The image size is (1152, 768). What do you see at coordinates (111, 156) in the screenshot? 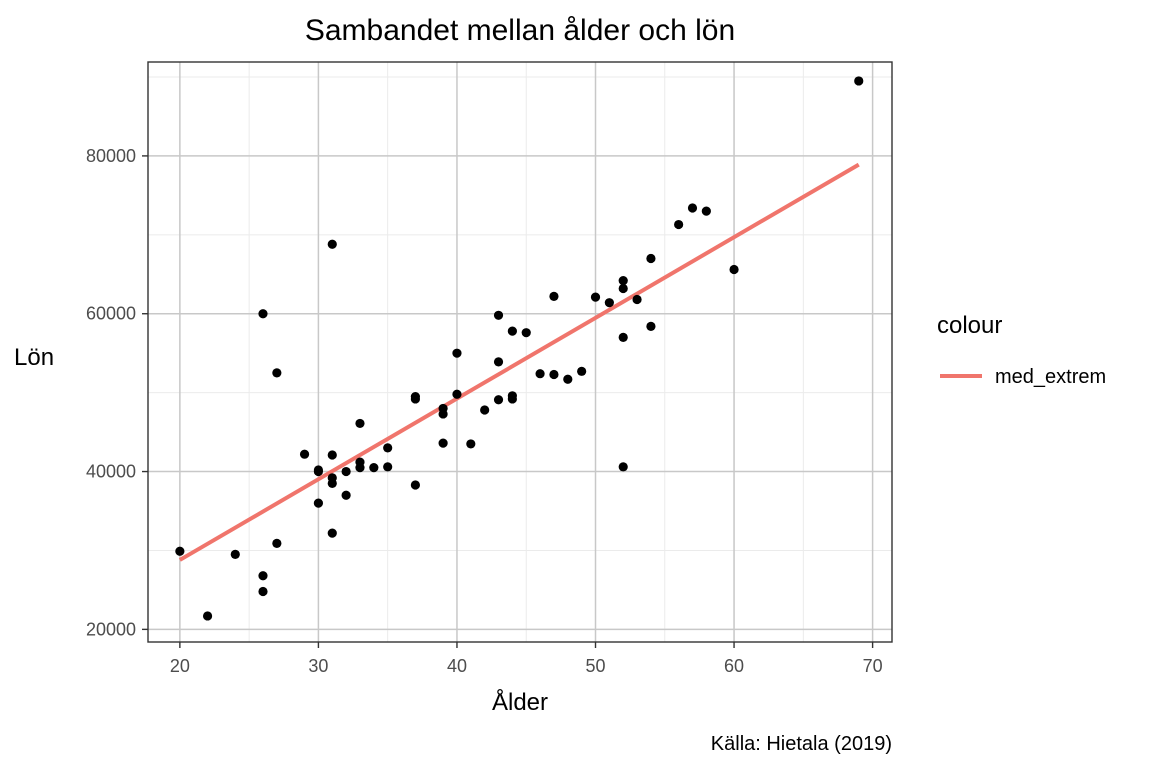
I see `y-tick-label: 80000` at bounding box center [111, 156].